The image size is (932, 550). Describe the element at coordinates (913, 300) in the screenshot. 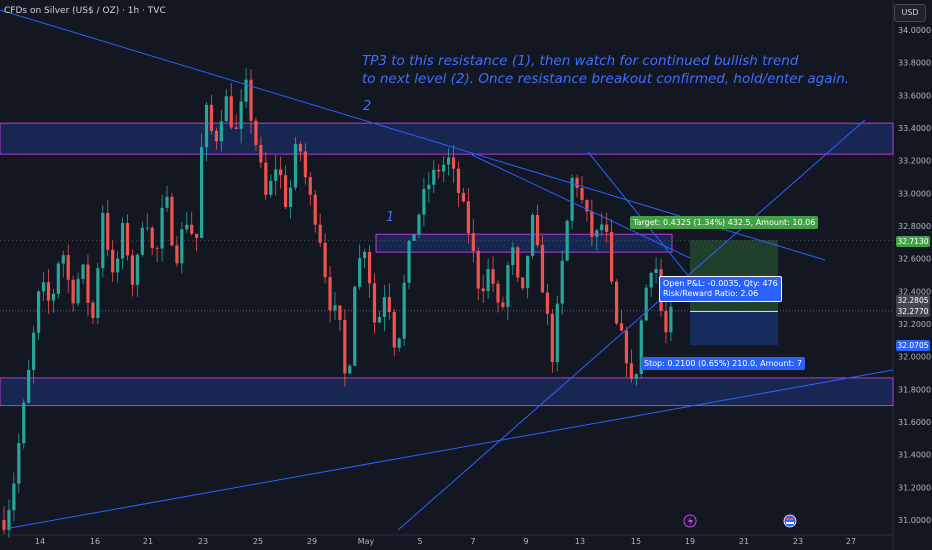

I see `current-price-tag: 32.2805` at that location.